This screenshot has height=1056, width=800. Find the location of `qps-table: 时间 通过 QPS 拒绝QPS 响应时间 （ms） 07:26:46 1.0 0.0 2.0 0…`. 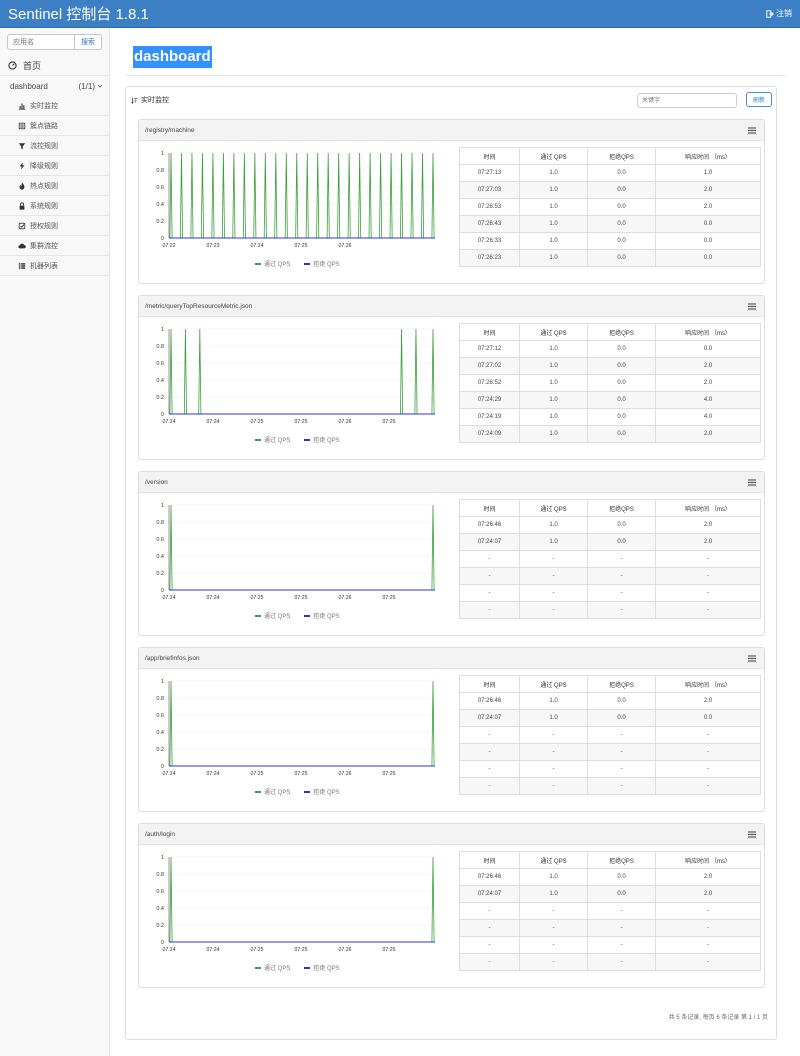

qps-table: 时间 通过 QPS 拒绝QPS 响应时间 （ms） 07:26:46 1.0 0.0 2.0 0… is located at coordinates (610, 911).